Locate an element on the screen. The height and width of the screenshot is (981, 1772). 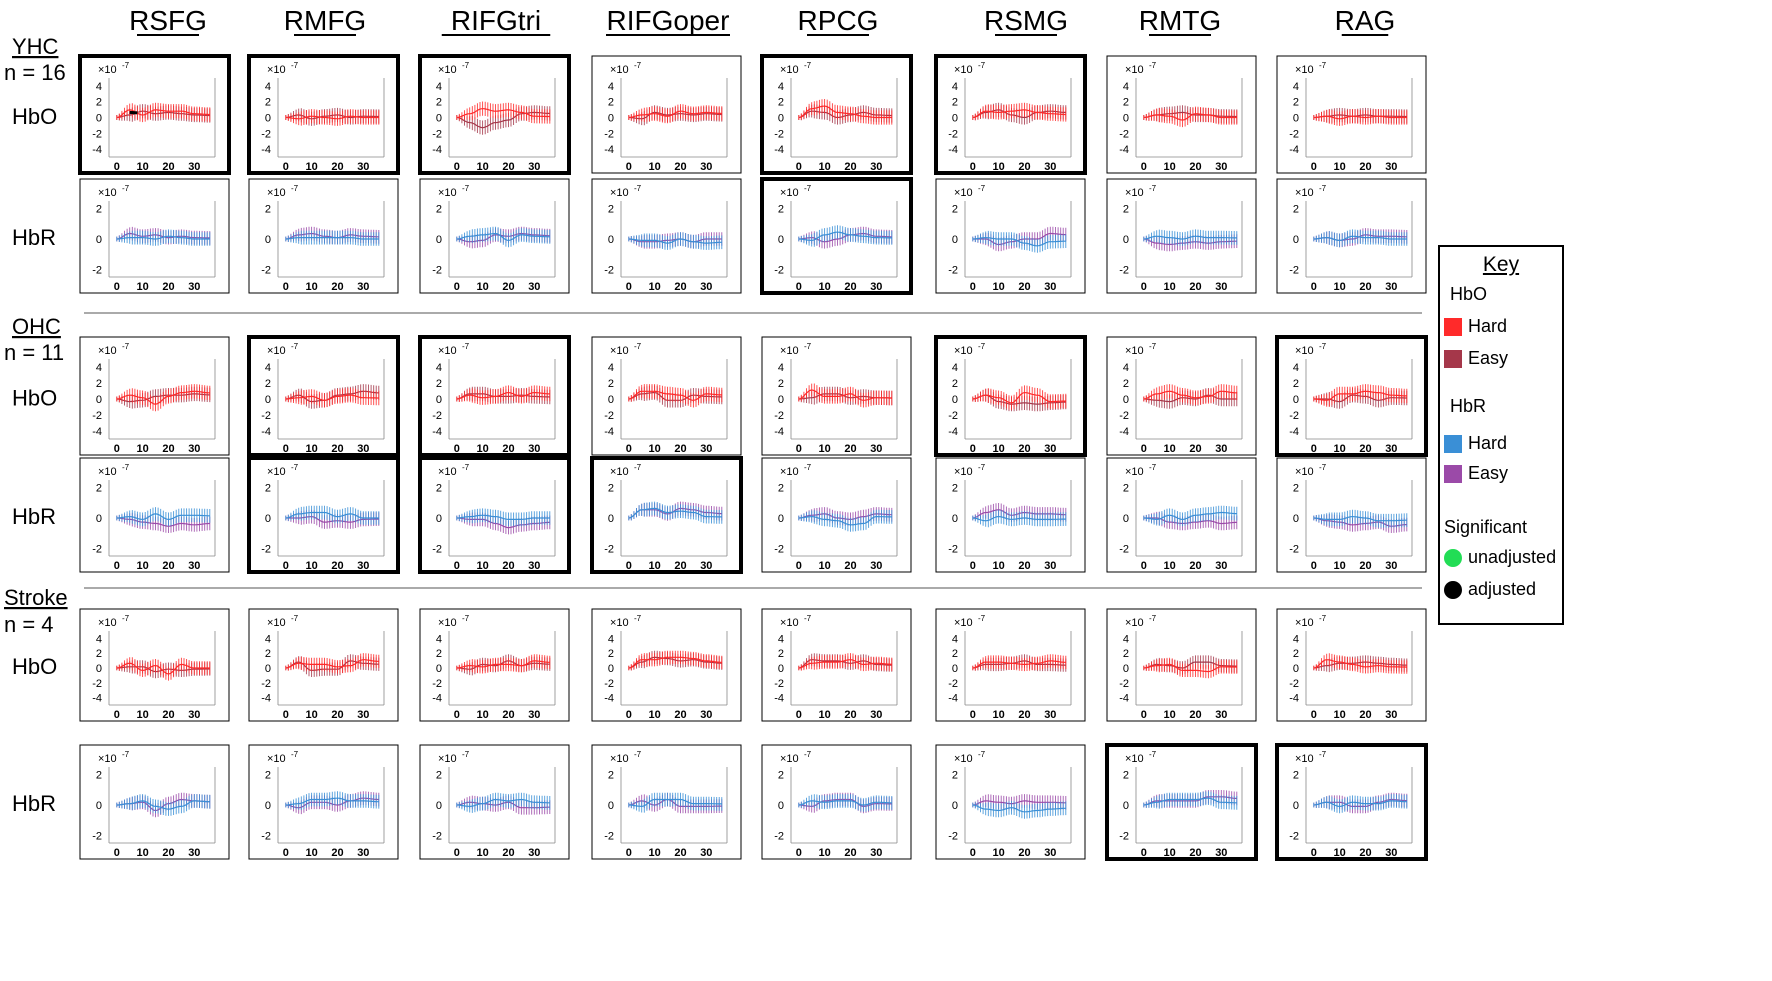
hbr-easy-swatch is located at coordinates (1453, 473).